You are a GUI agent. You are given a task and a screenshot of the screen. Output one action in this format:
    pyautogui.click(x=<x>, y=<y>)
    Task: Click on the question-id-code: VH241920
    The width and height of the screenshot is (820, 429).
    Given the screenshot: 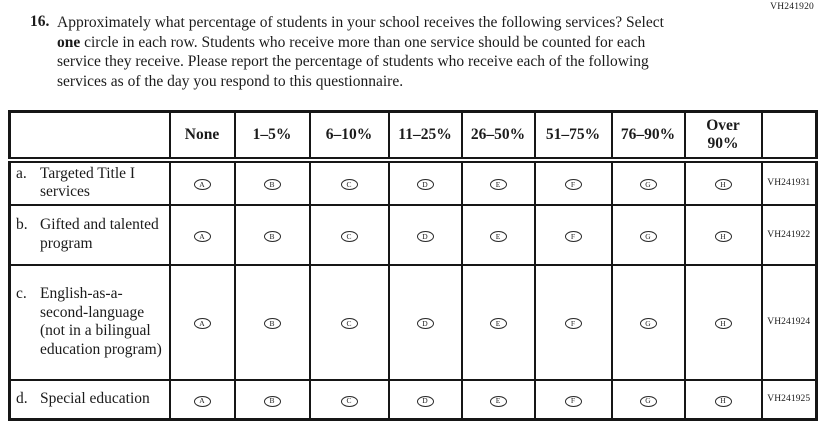 What is the action you would take?
    pyautogui.click(x=792, y=7)
    